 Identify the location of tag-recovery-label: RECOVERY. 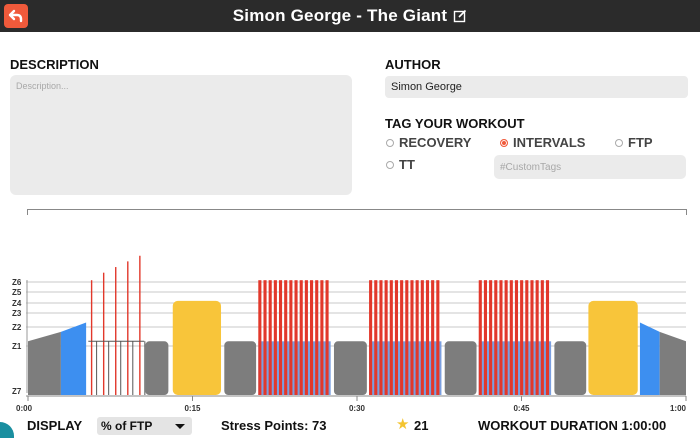
(435, 142).